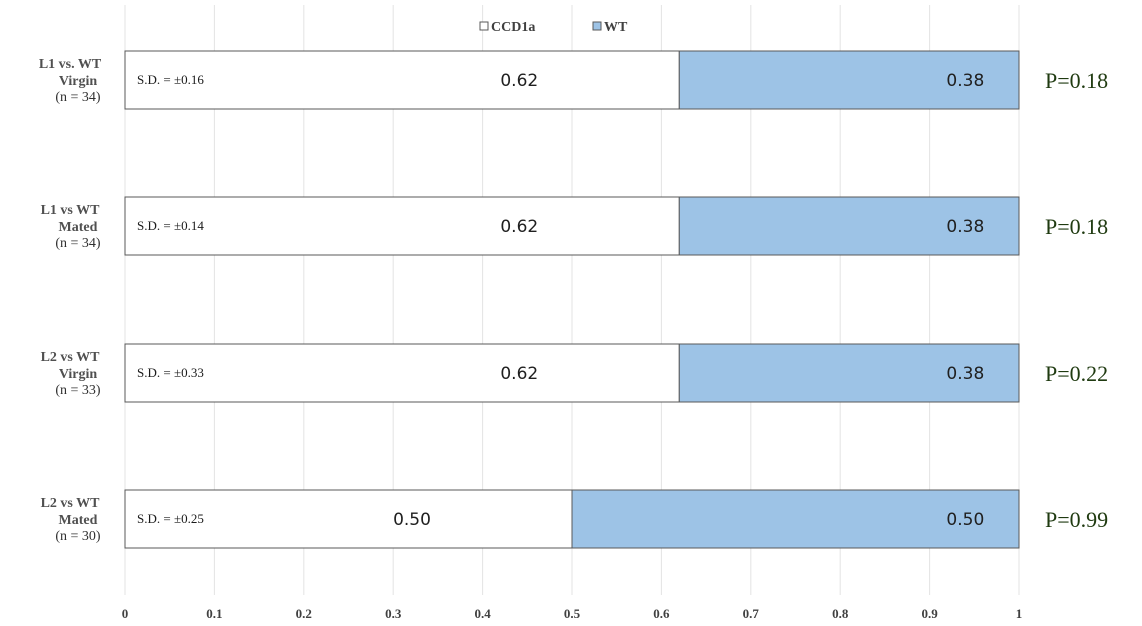 This screenshot has width=1142, height=626. What do you see at coordinates (840, 613) in the screenshot?
I see `x-tick-label: 0.8` at bounding box center [840, 613].